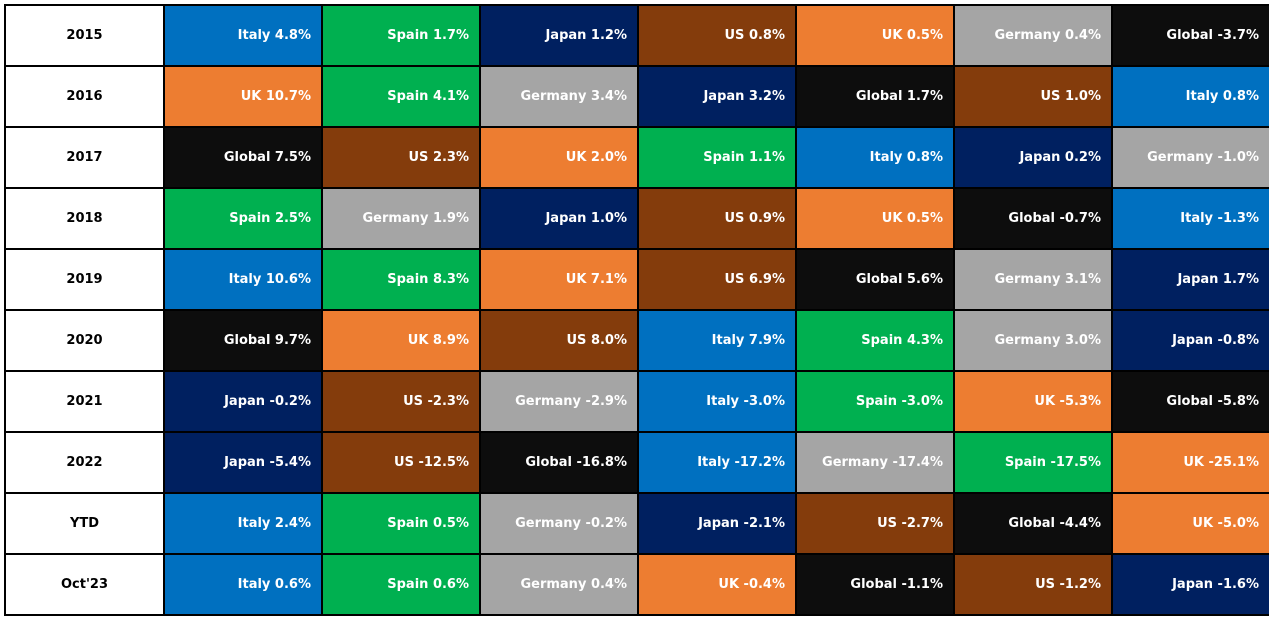  Describe the element at coordinates (84, 279) in the screenshot. I see `row-label: 2019` at that location.